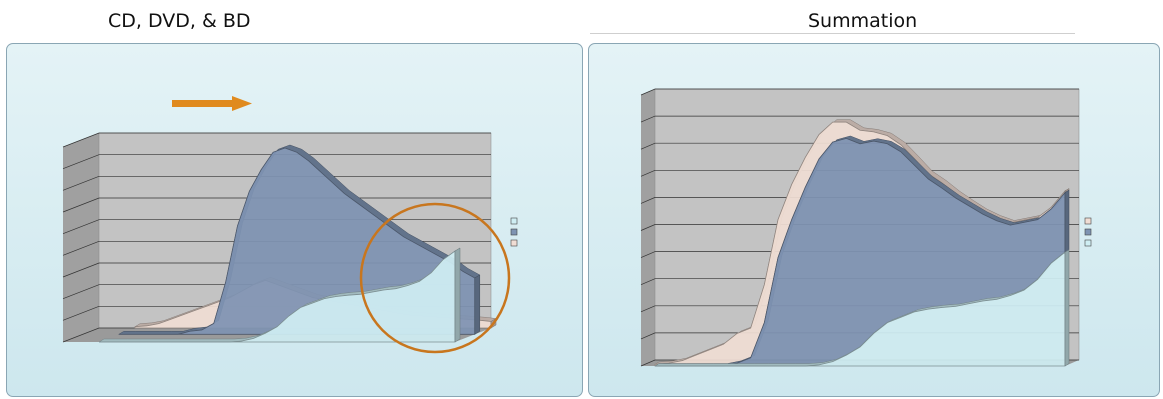 This screenshot has width=1163, height=399. Describe the element at coordinates (242, 103) in the screenshot. I see `annotation-arrow-head` at that location.